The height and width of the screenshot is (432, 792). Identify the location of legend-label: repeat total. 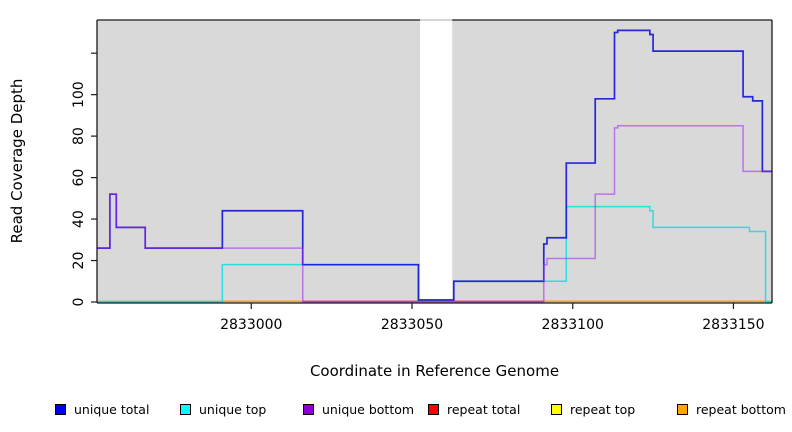
(484, 409).